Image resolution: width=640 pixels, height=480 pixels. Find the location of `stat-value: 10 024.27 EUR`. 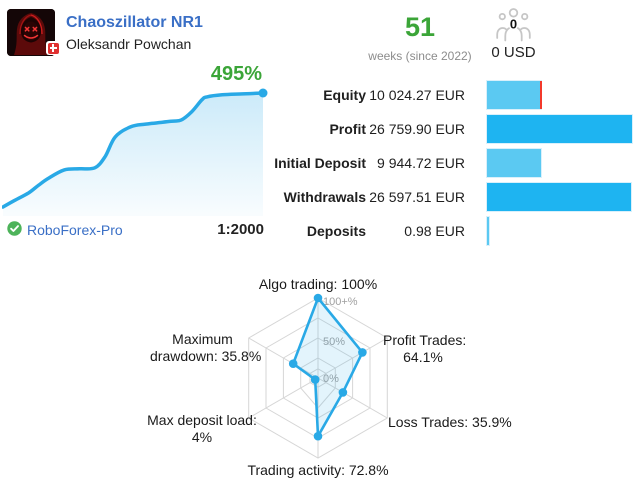

stat-value: 10 024.27 EUR is located at coordinates (417, 95).